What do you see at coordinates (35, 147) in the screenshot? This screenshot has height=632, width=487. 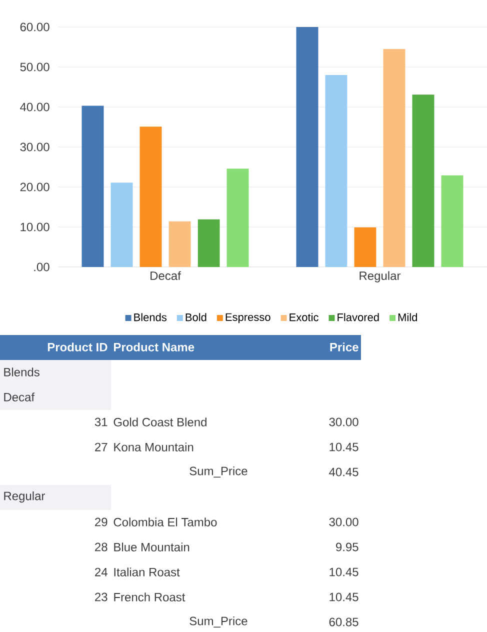 I see `y-tick-label: 30.00` at bounding box center [35, 147].